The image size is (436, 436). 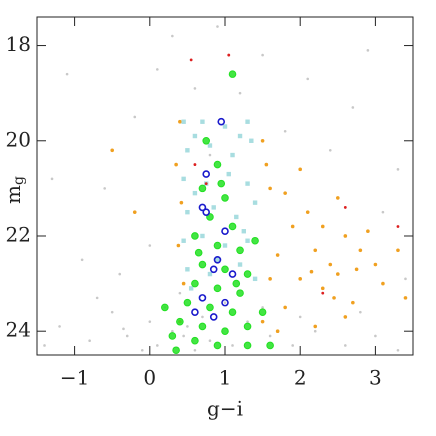 What do you see at coordinates (149, 378) in the screenshot?
I see `x-tick-label: 0` at bounding box center [149, 378].